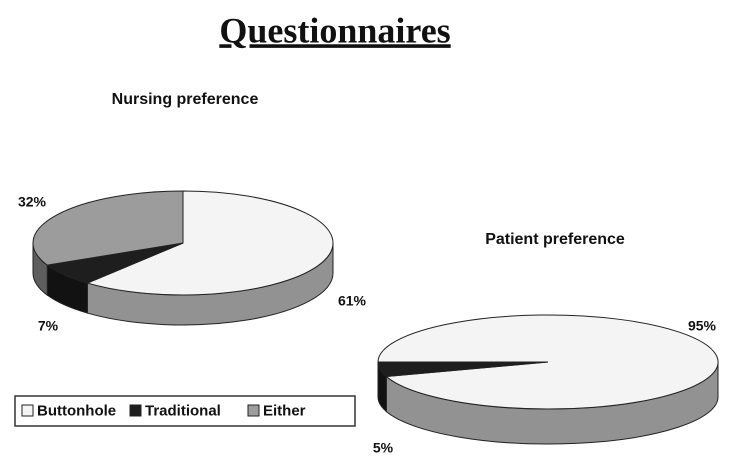 The height and width of the screenshot is (465, 738). What do you see at coordinates (555, 239) in the screenshot?
I see `chart-title: Patient preference` at bounding box center [555, 239].